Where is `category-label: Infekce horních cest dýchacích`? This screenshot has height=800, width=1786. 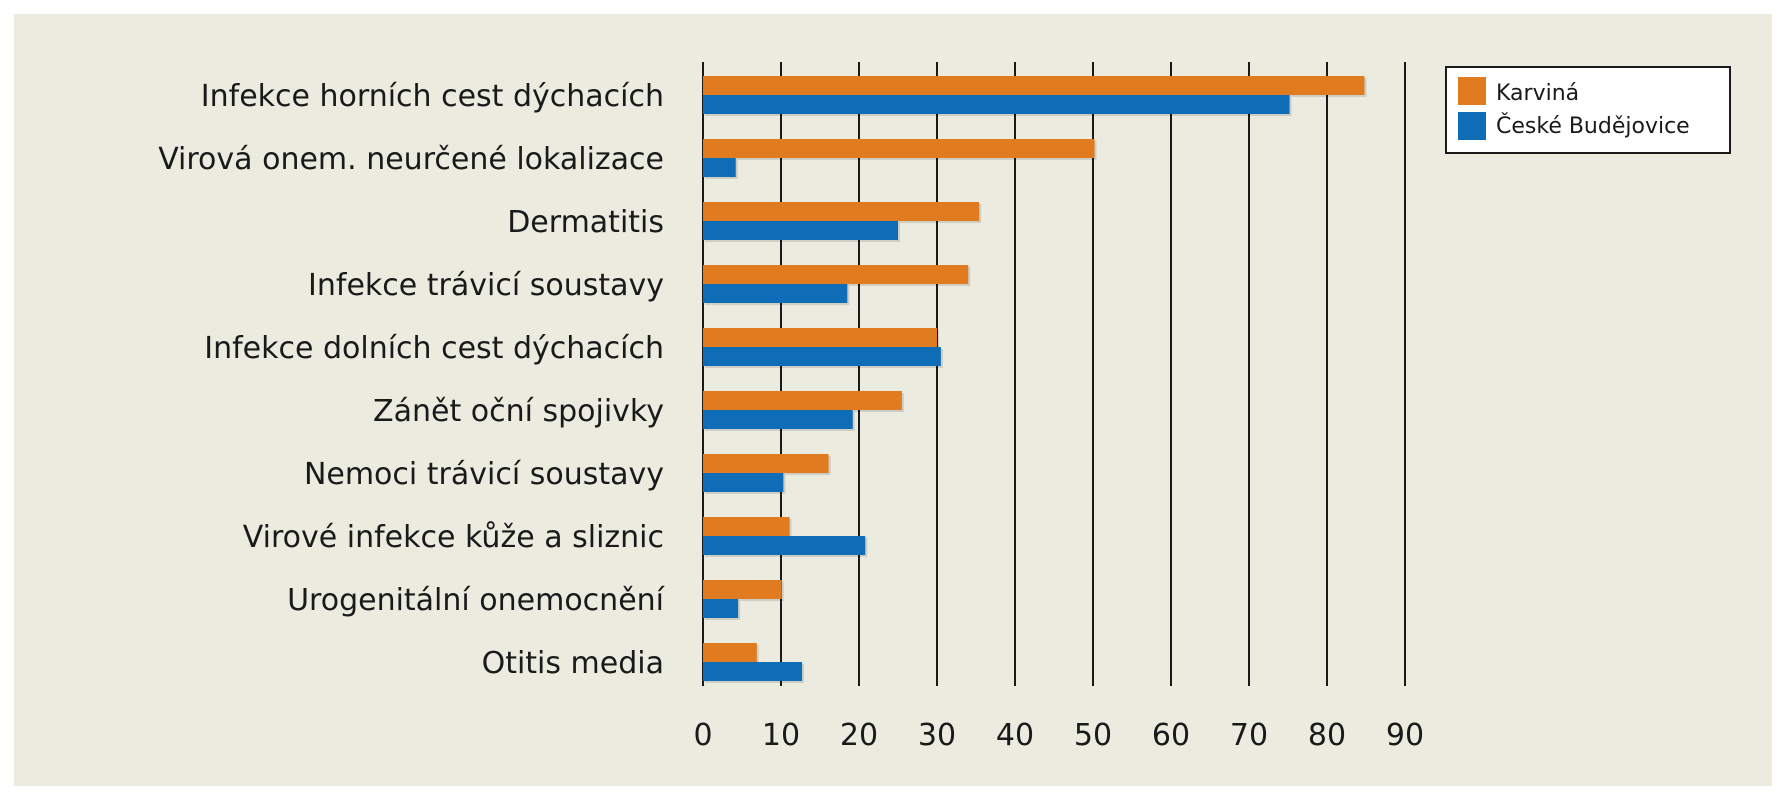 category-label: Infekce horních cest dýchacích is located at coordinates (432, 96).